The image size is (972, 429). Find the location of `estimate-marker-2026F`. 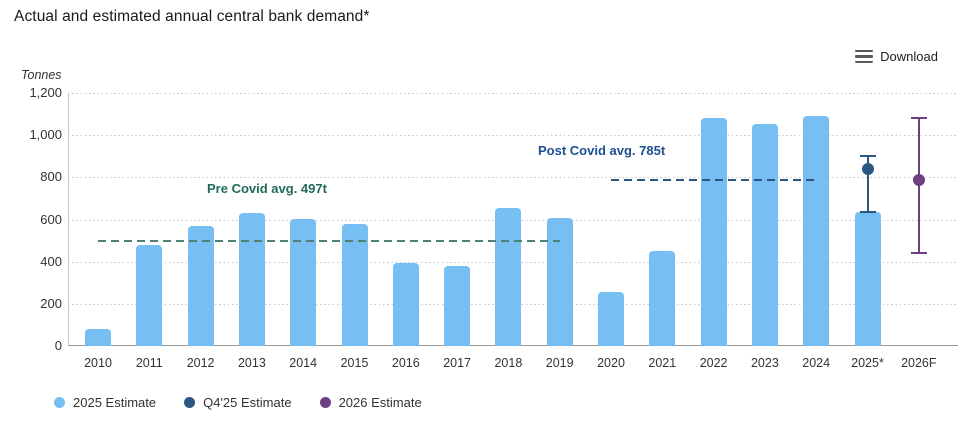

estimate-marker-2026F is located at coordinates (918, 180).